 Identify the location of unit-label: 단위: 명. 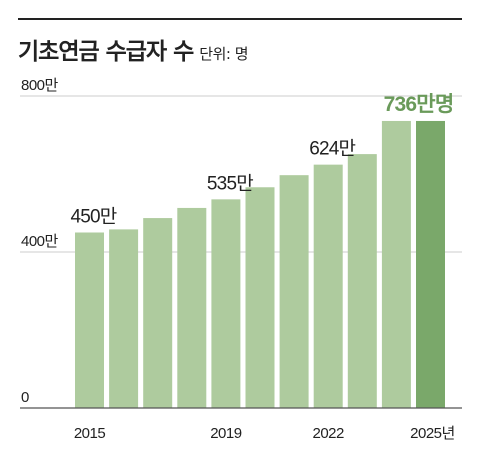
(224, 54).